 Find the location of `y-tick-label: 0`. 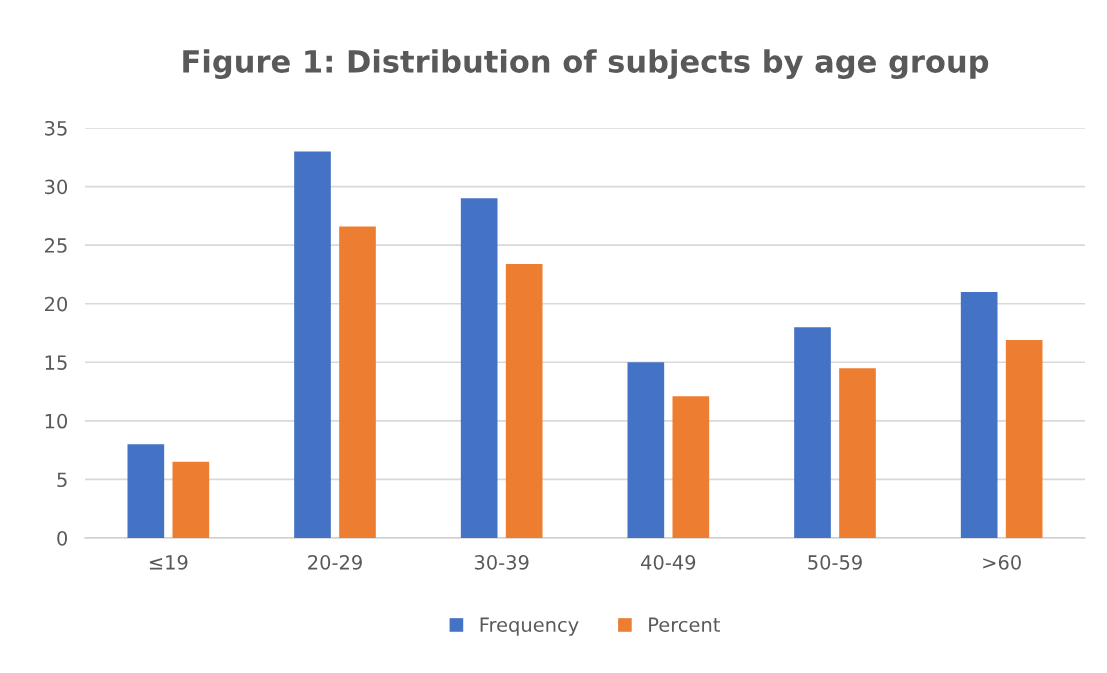

y-tick-label: 0 is located at coordinates (62, 538).